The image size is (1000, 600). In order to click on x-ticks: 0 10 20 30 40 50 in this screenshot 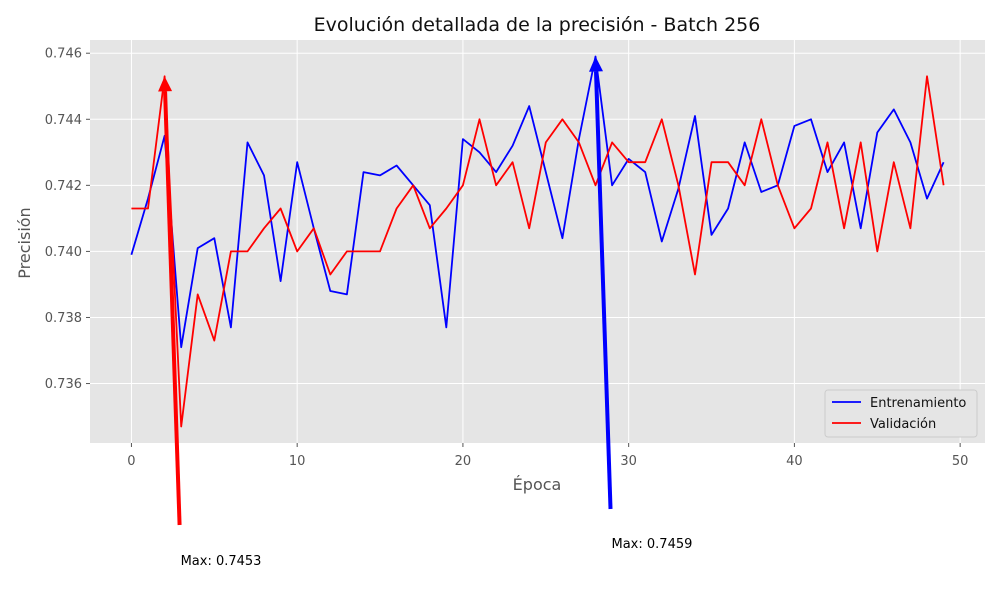, I will do `click(547, 456)`.